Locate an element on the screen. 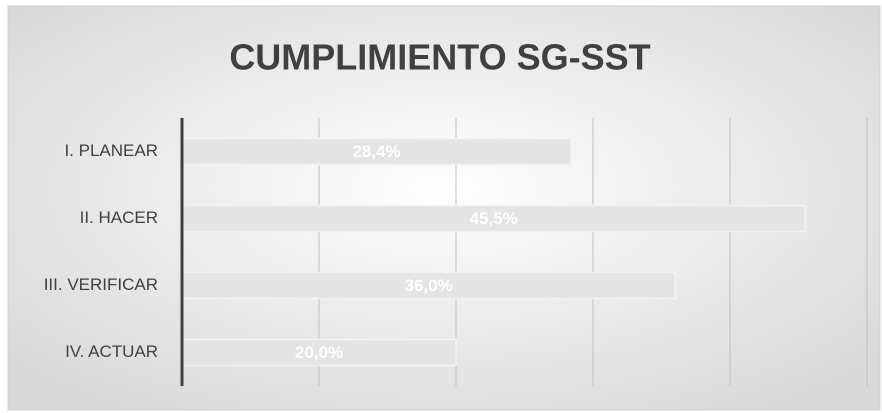  data-label: 28,4% is located at coordinates (376, 151).